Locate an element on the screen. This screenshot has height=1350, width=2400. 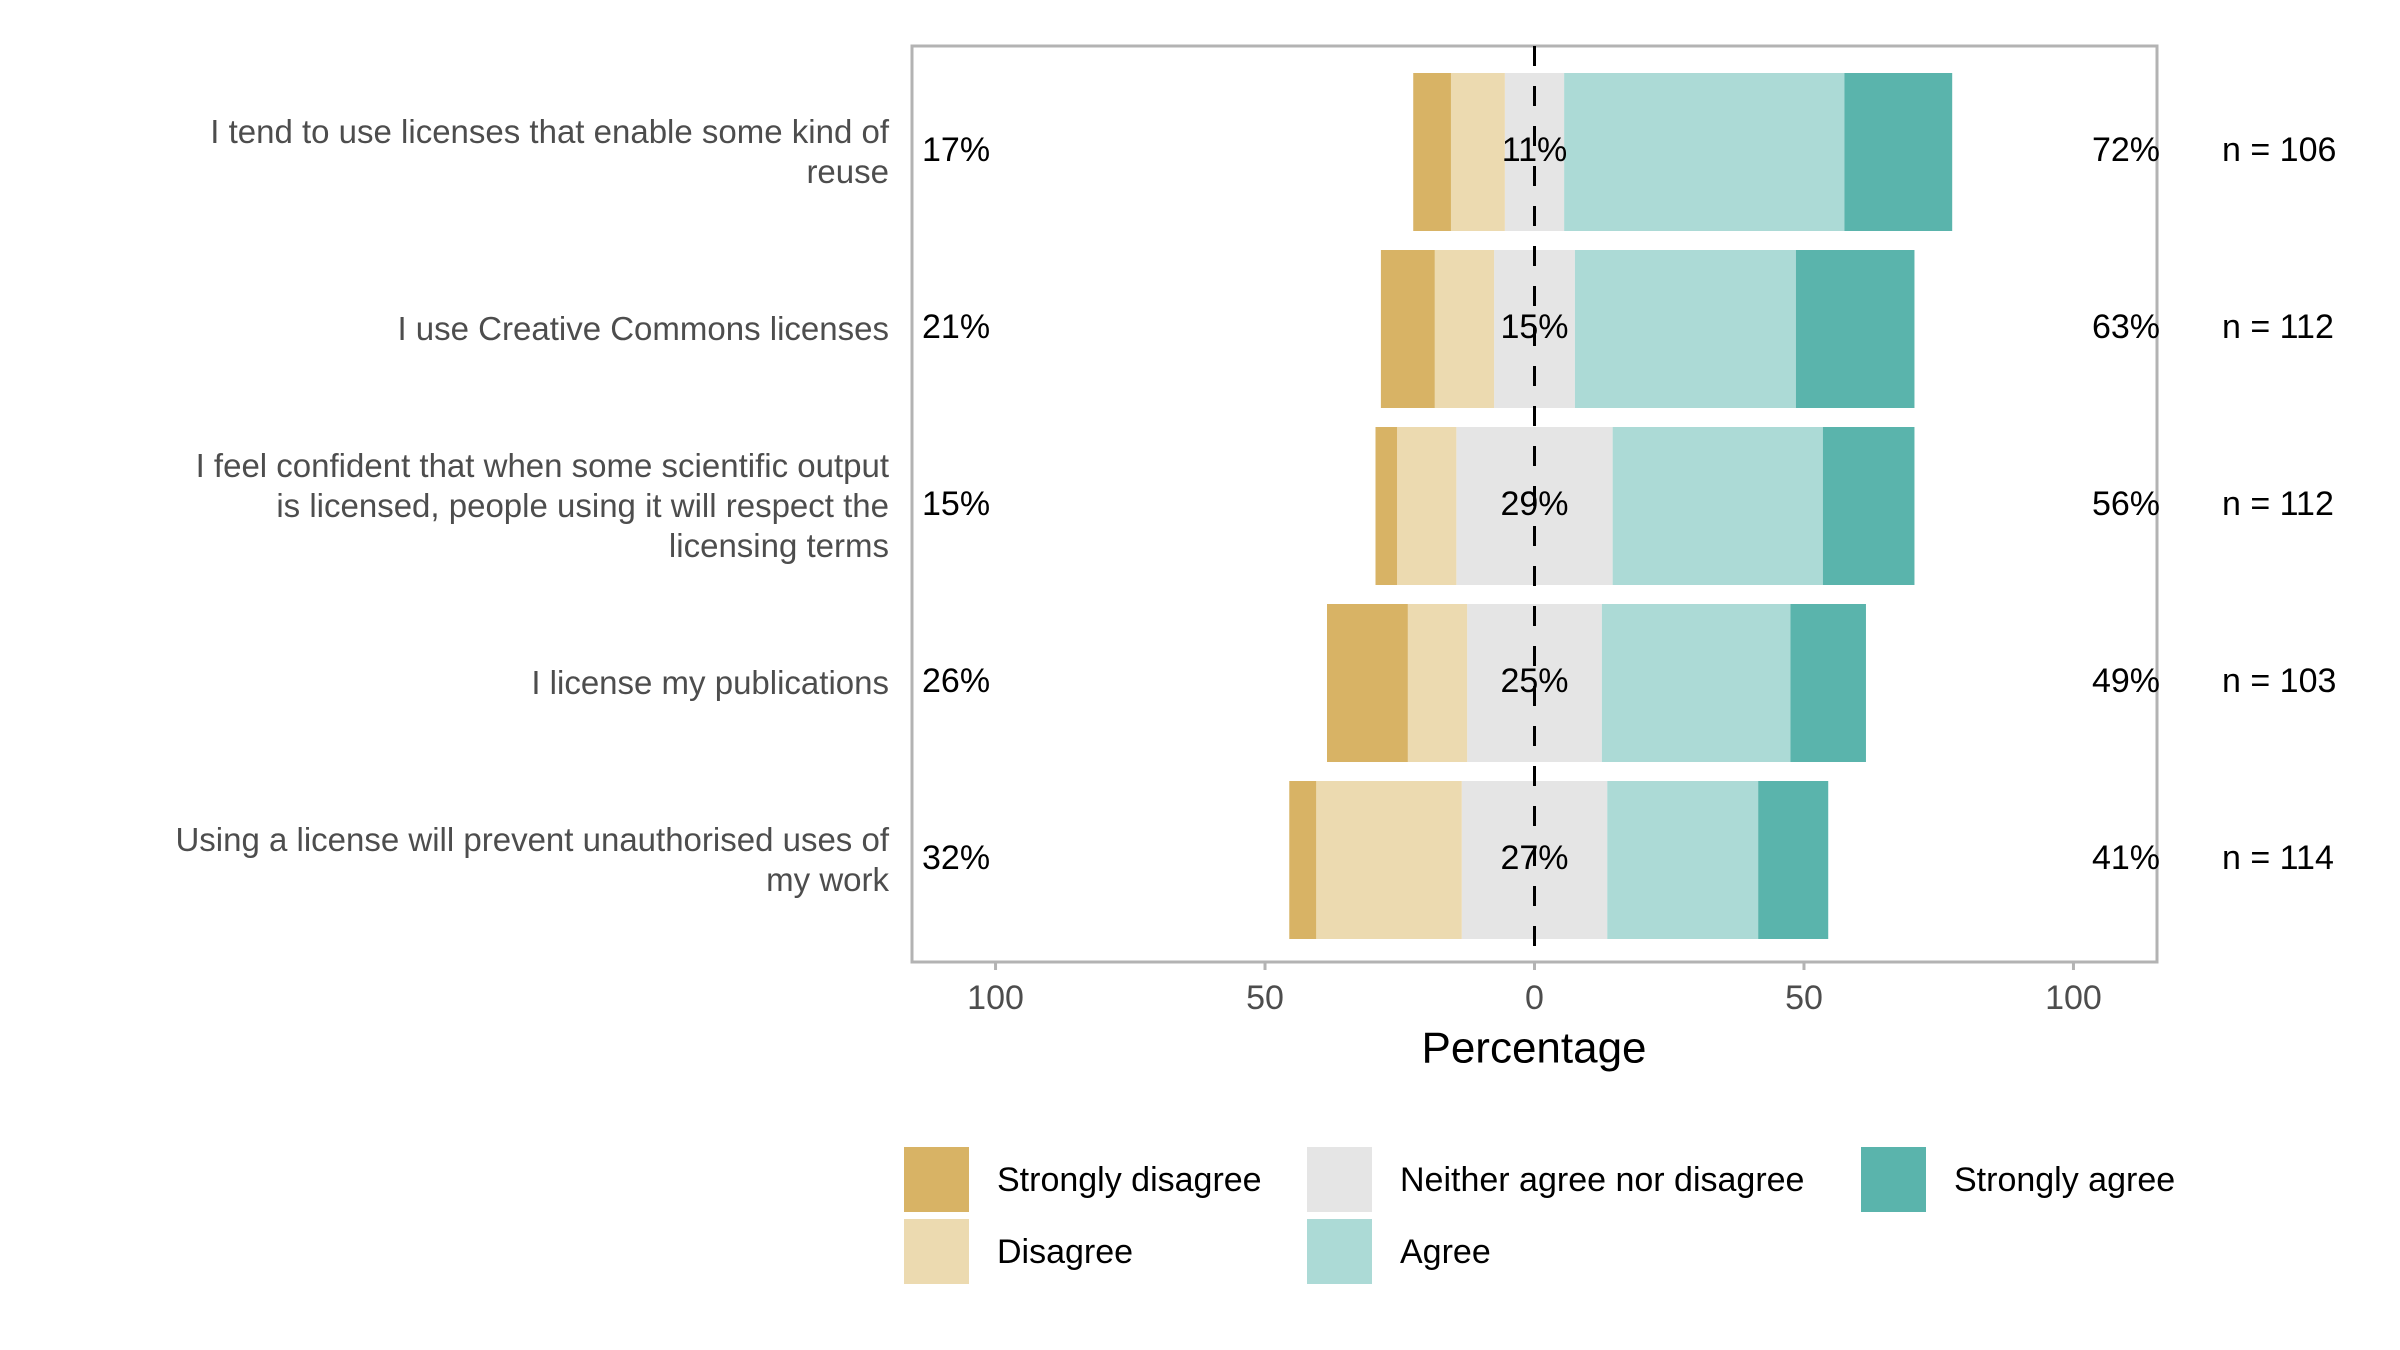
legend-item: Agree is located at coordinates (1398, 1251).